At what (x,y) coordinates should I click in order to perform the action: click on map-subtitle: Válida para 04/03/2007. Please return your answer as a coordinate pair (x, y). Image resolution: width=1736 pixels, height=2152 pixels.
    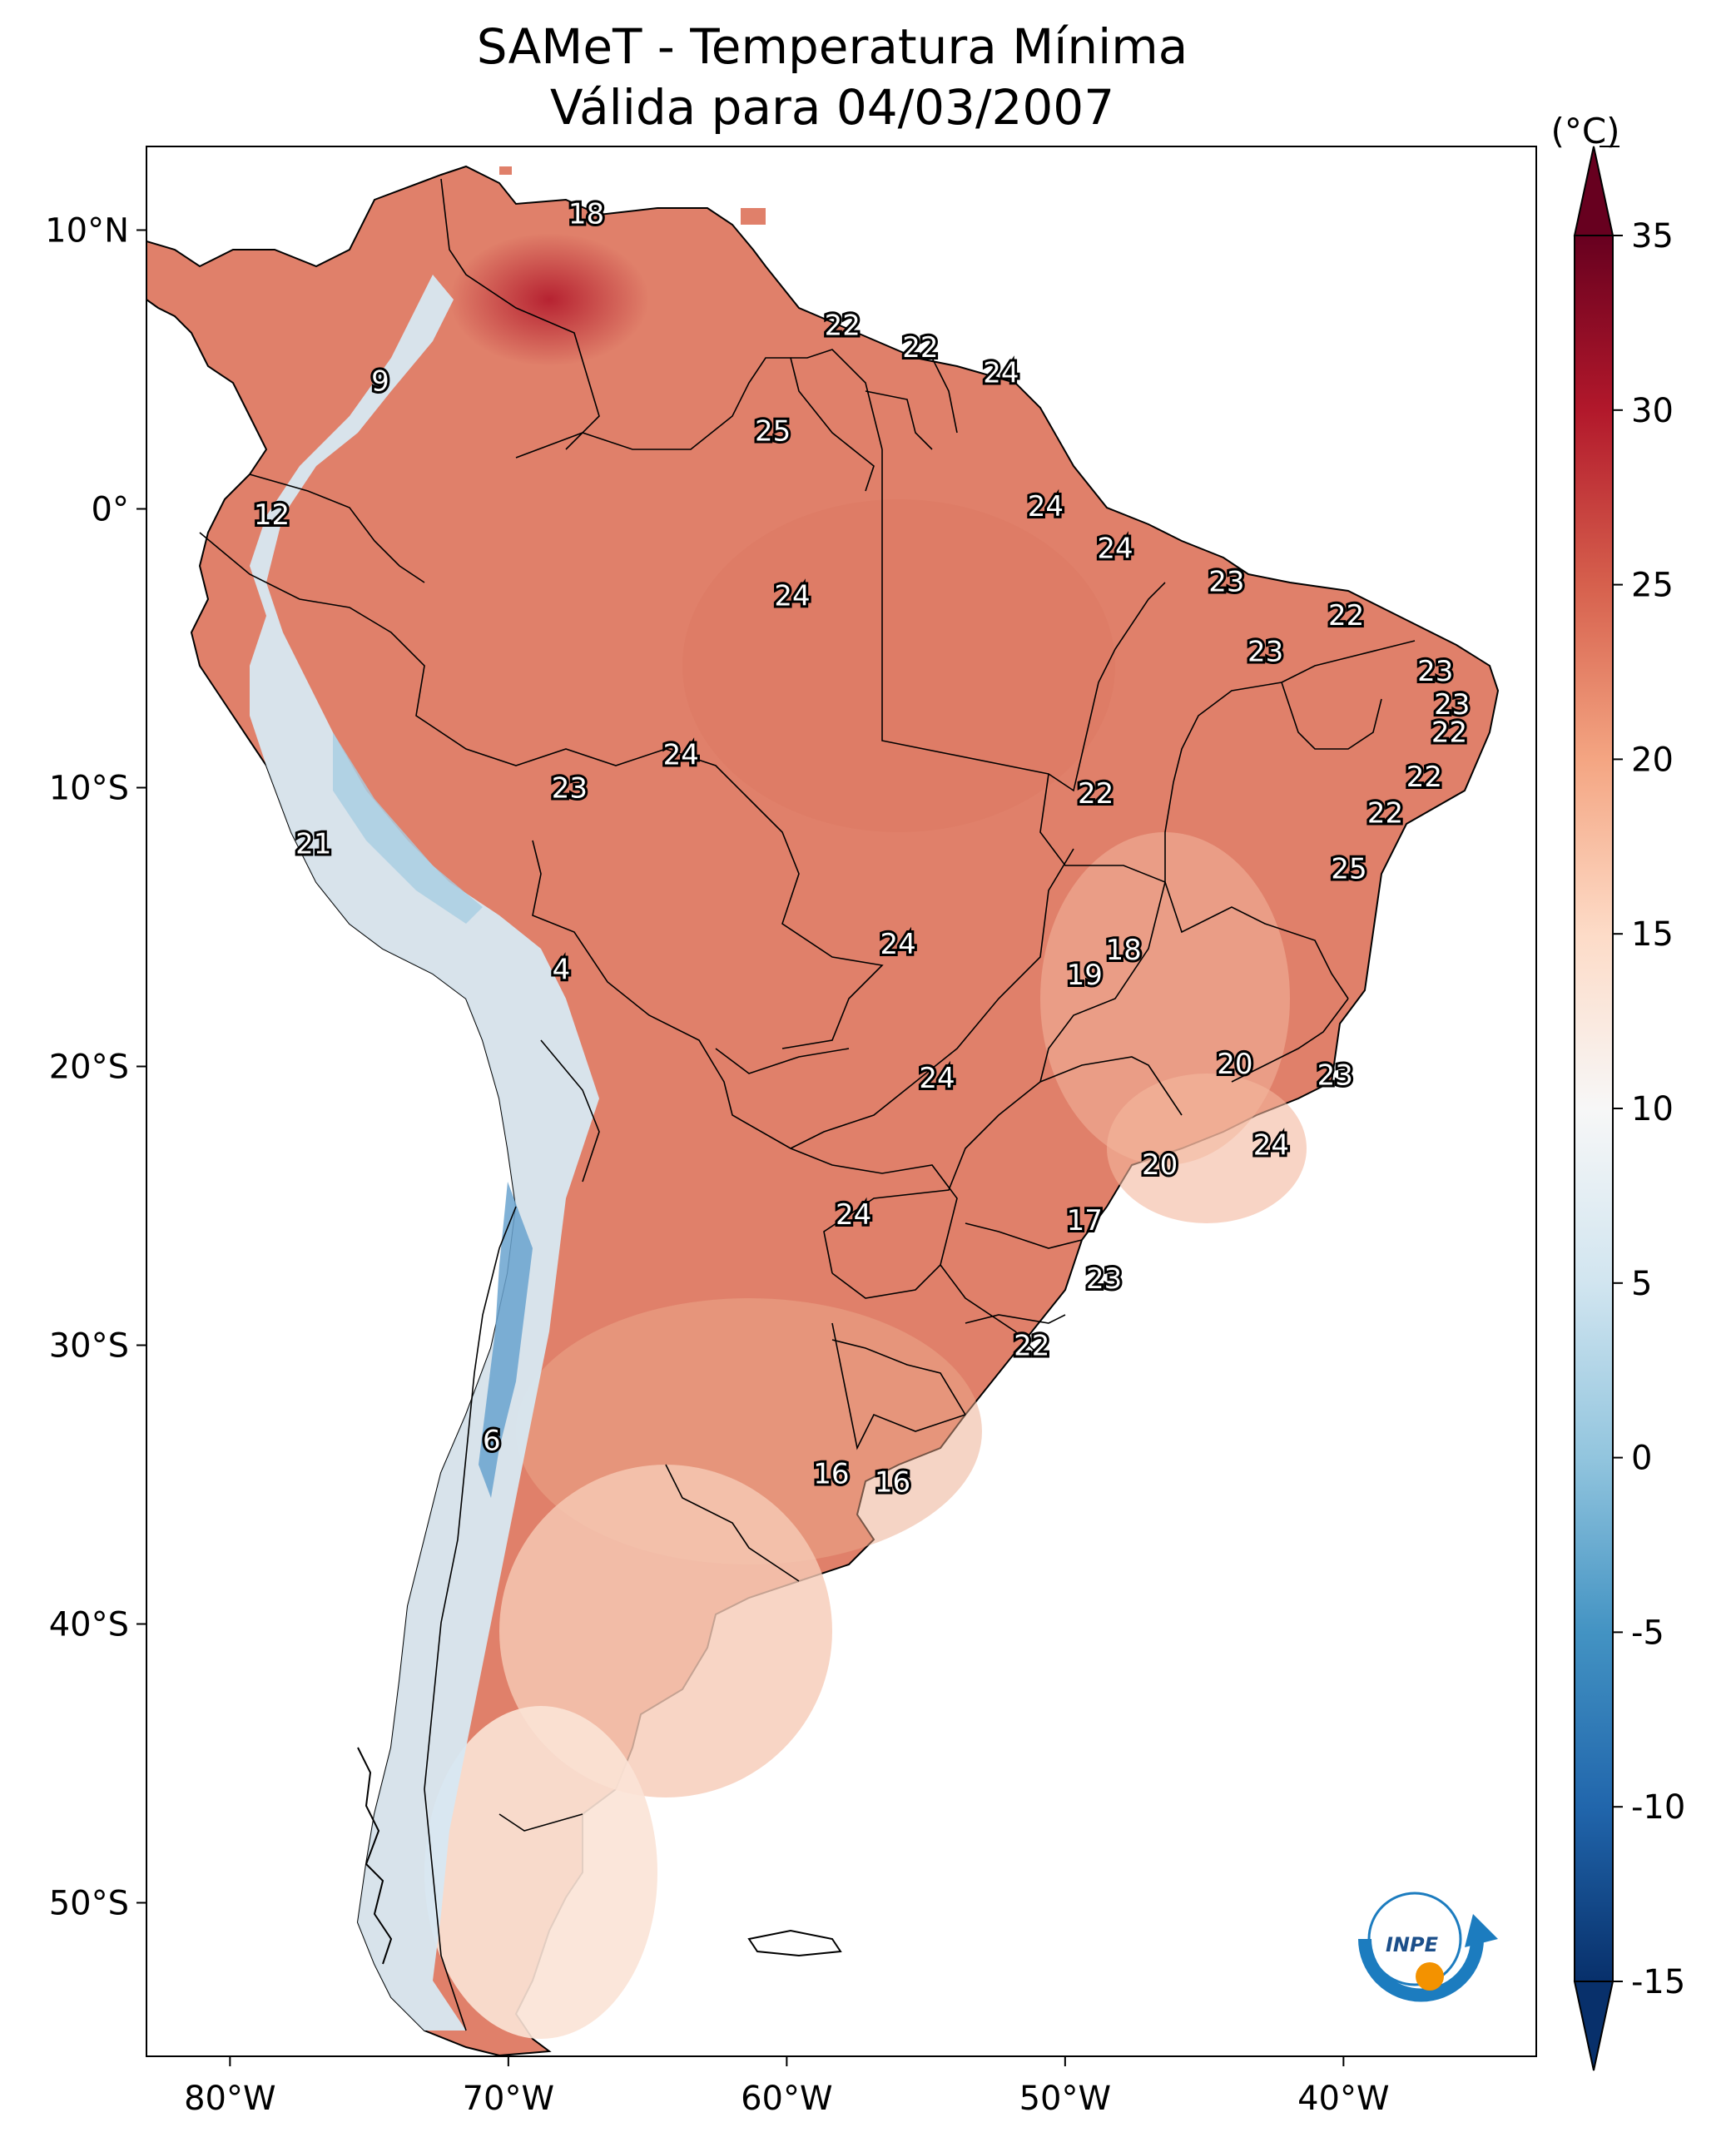
    Looking at the image, I should click on (832, 107).